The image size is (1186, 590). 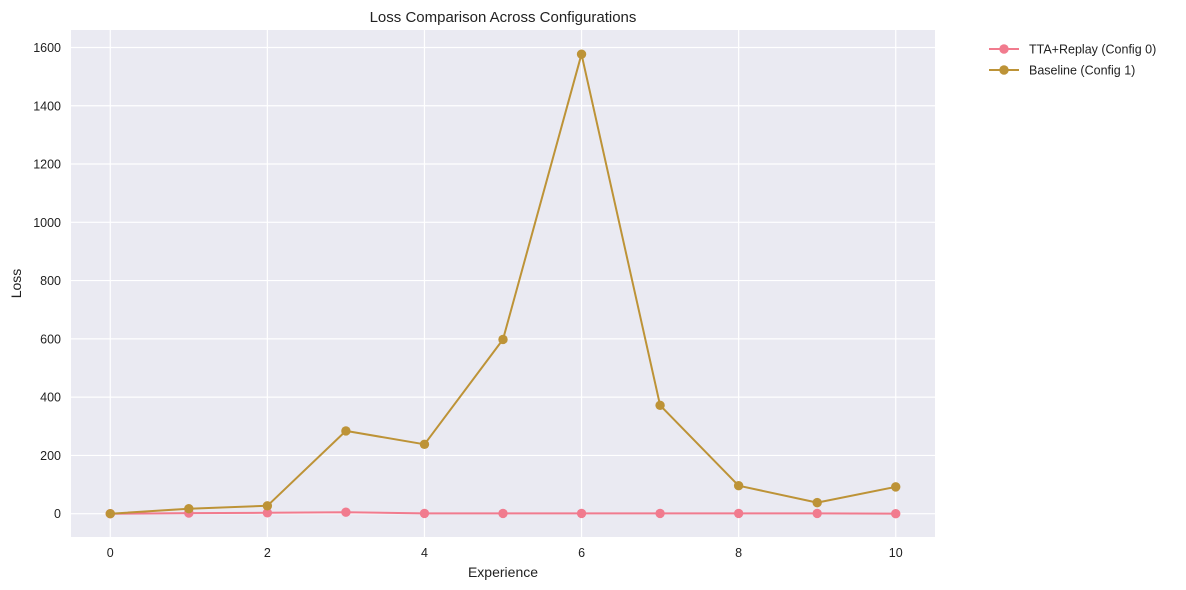 I want to click on y-axis-ticks: 0 200 400 600 800 1000 1200 1400 1600, so click(x=47, y=281).